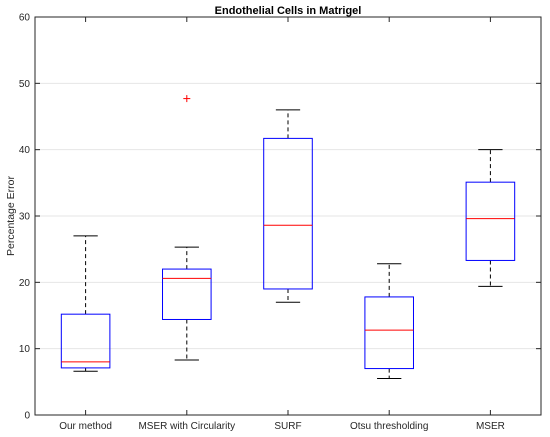  Describe the element at coordinates (25, 349) in the screenshot. I see `y-tick-label: 10` at that location.